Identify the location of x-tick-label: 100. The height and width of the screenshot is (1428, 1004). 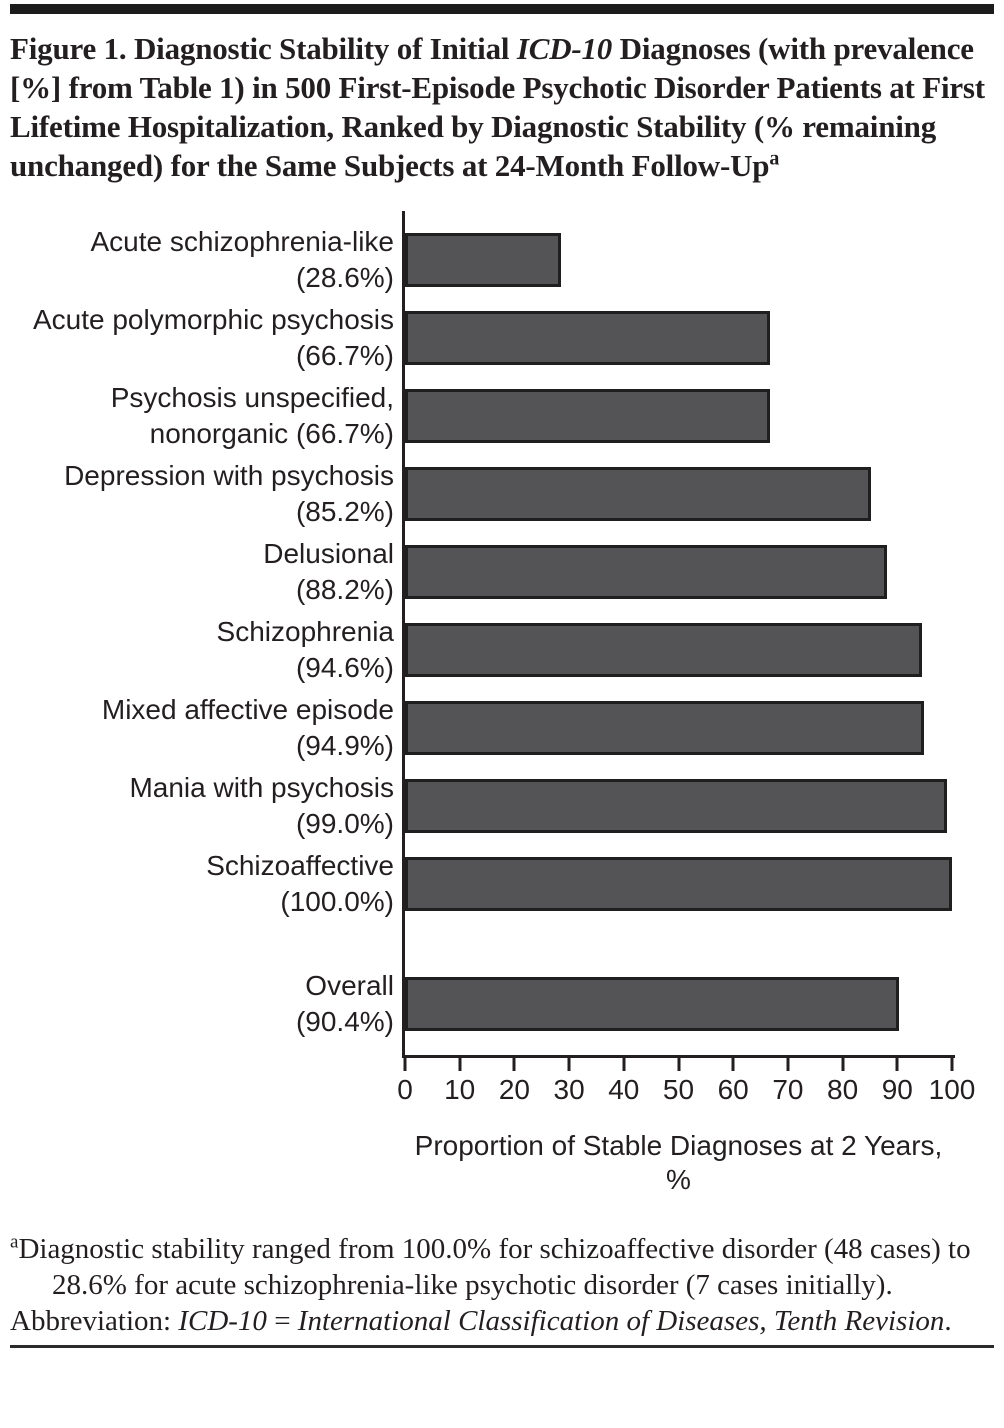
(952, 1089).